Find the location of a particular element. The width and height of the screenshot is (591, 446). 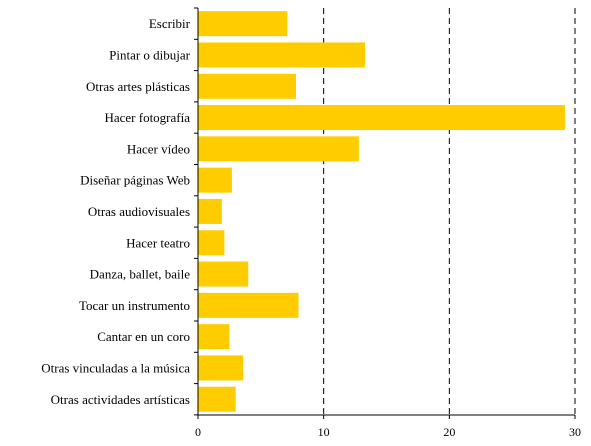

x-tick-label: 10 is located at coordinates (324, 432).